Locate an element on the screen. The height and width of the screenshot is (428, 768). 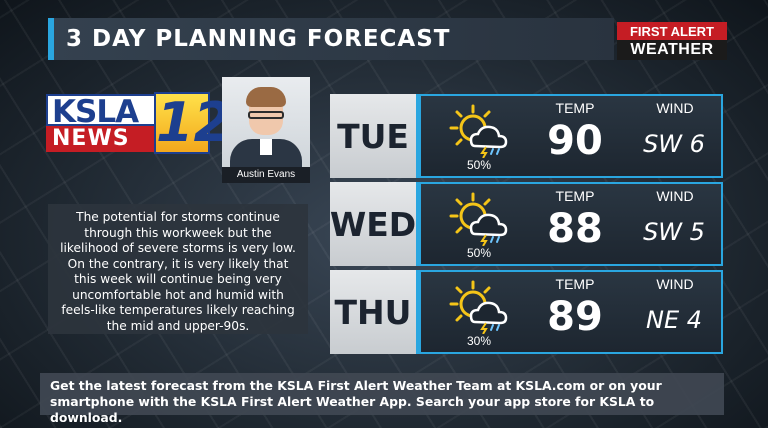
first-alert-weather-logo: FIRST ALERT WEATHER is located at coordinates (672, 41).